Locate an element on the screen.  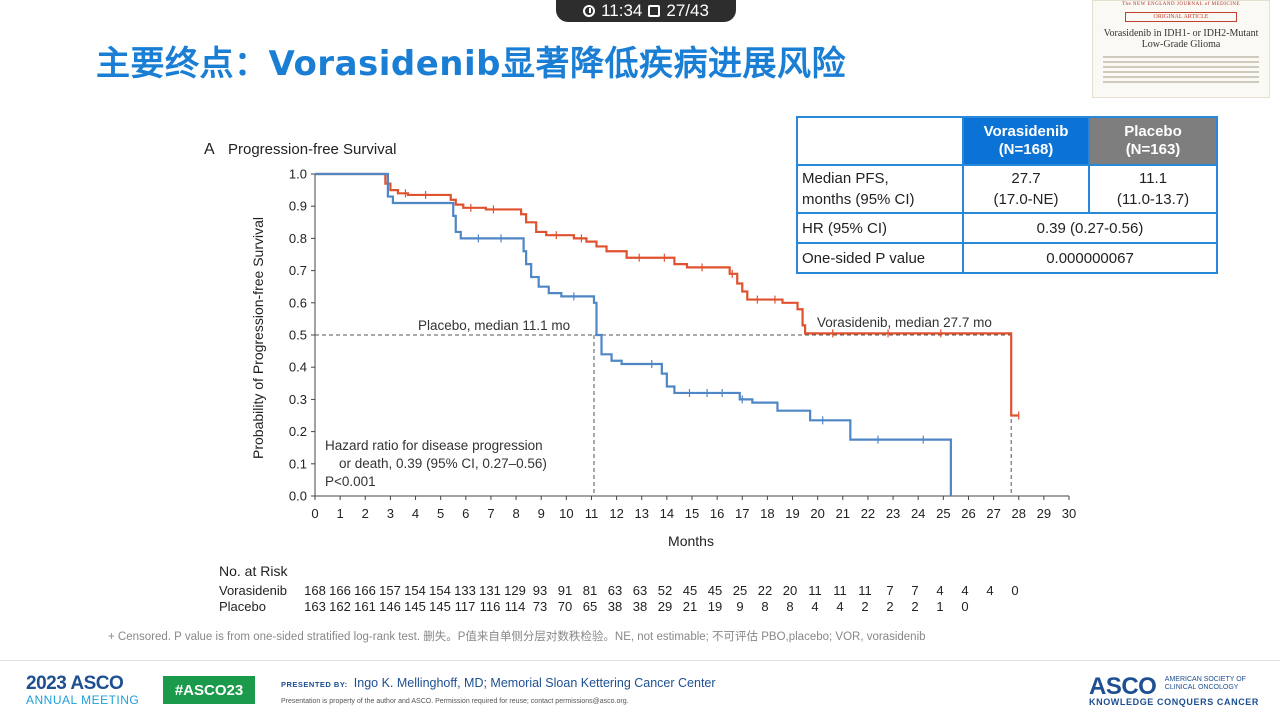
risk-value-vorasidenib: 52 is located at coordinates (665, 590).